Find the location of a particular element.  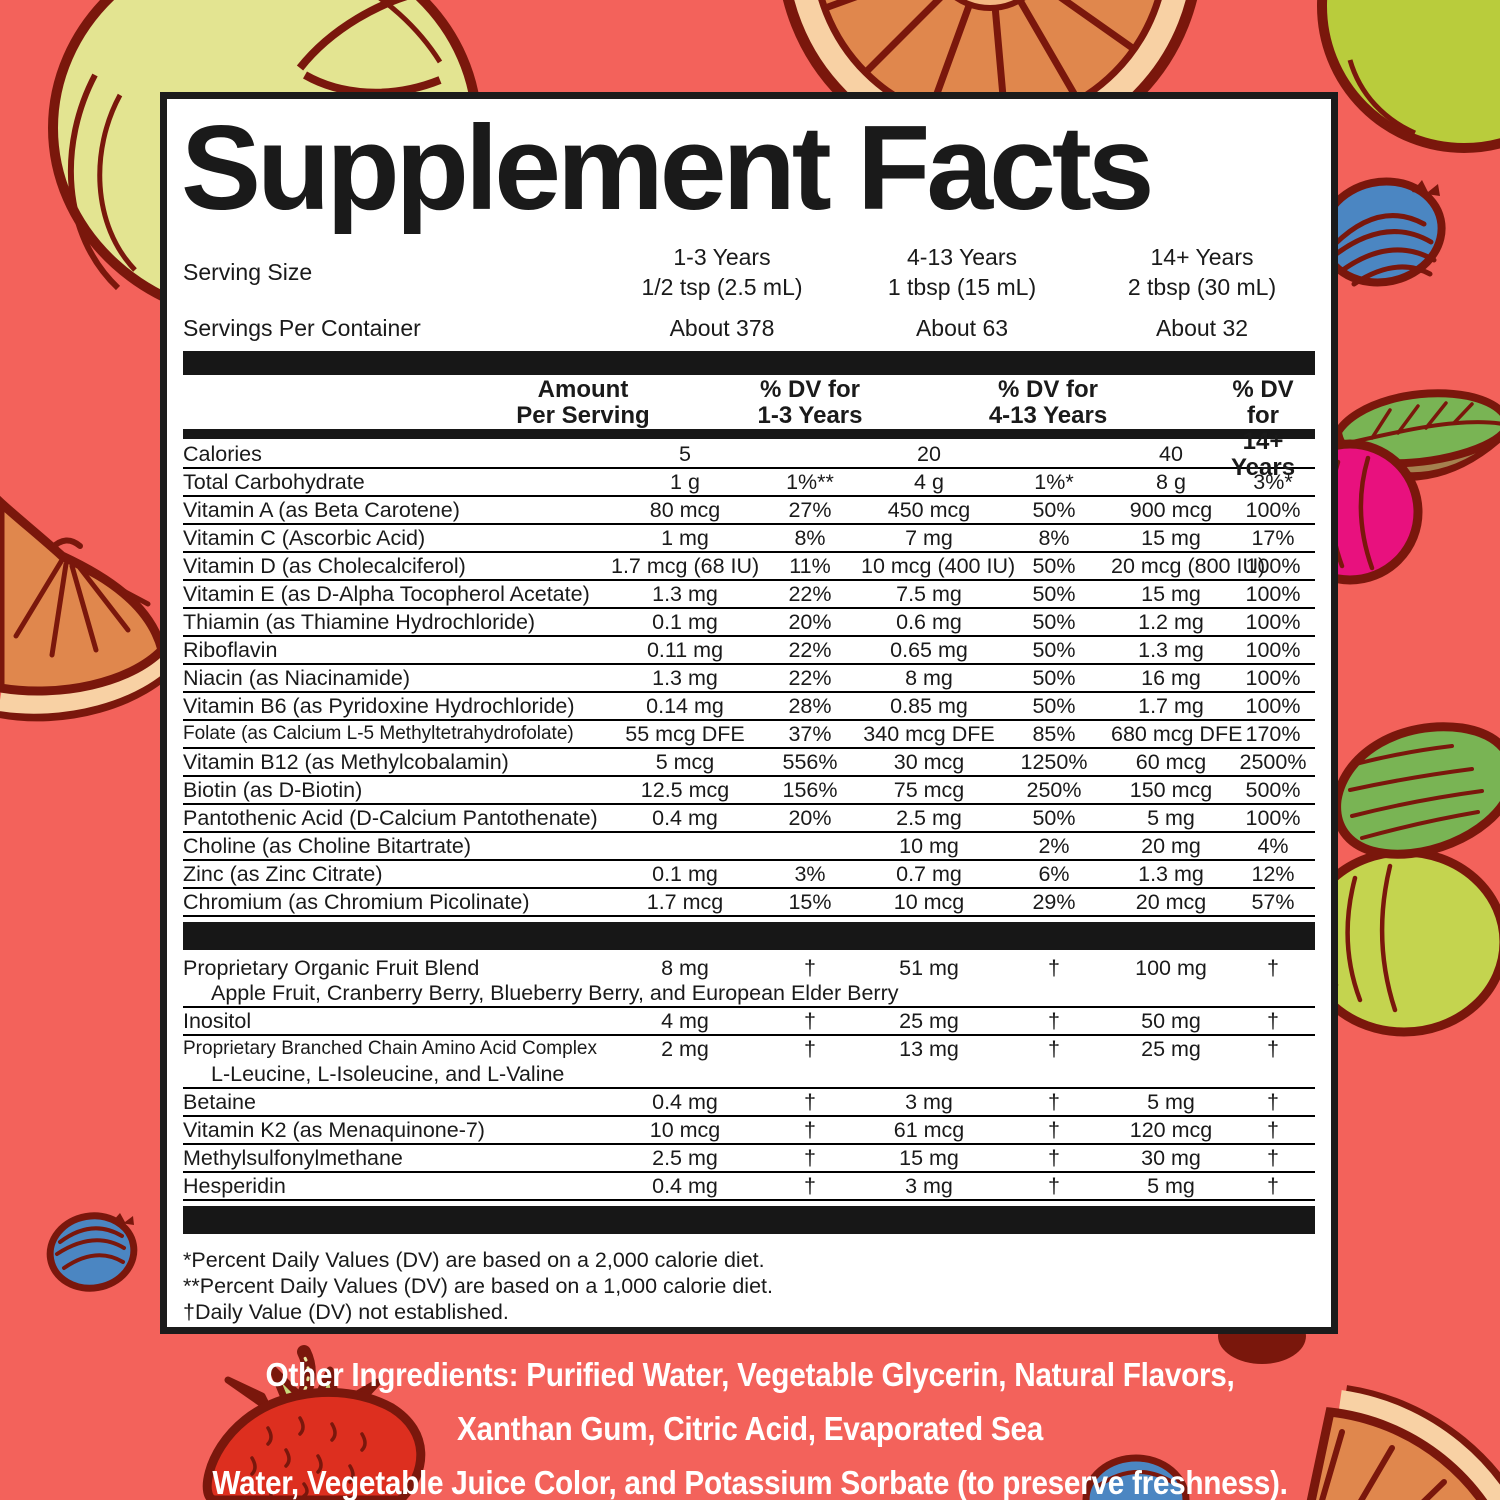

dv-value: 156% is located at coordinates (810, 789).